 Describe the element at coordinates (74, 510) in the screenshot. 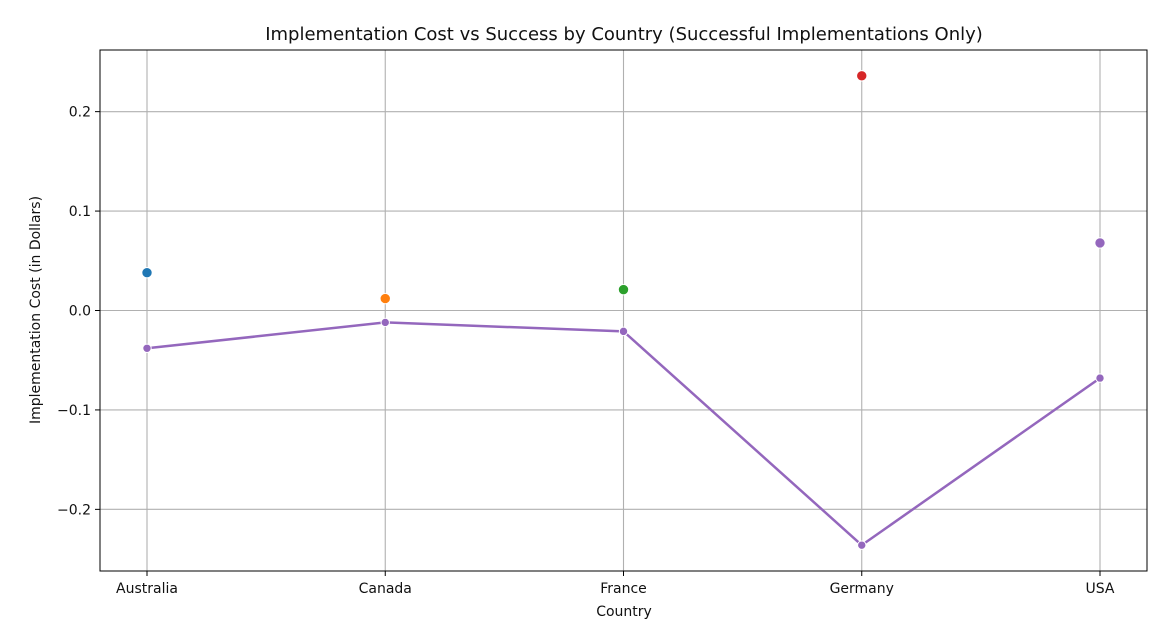

I see `y-tick-label: −0.2` at that location.